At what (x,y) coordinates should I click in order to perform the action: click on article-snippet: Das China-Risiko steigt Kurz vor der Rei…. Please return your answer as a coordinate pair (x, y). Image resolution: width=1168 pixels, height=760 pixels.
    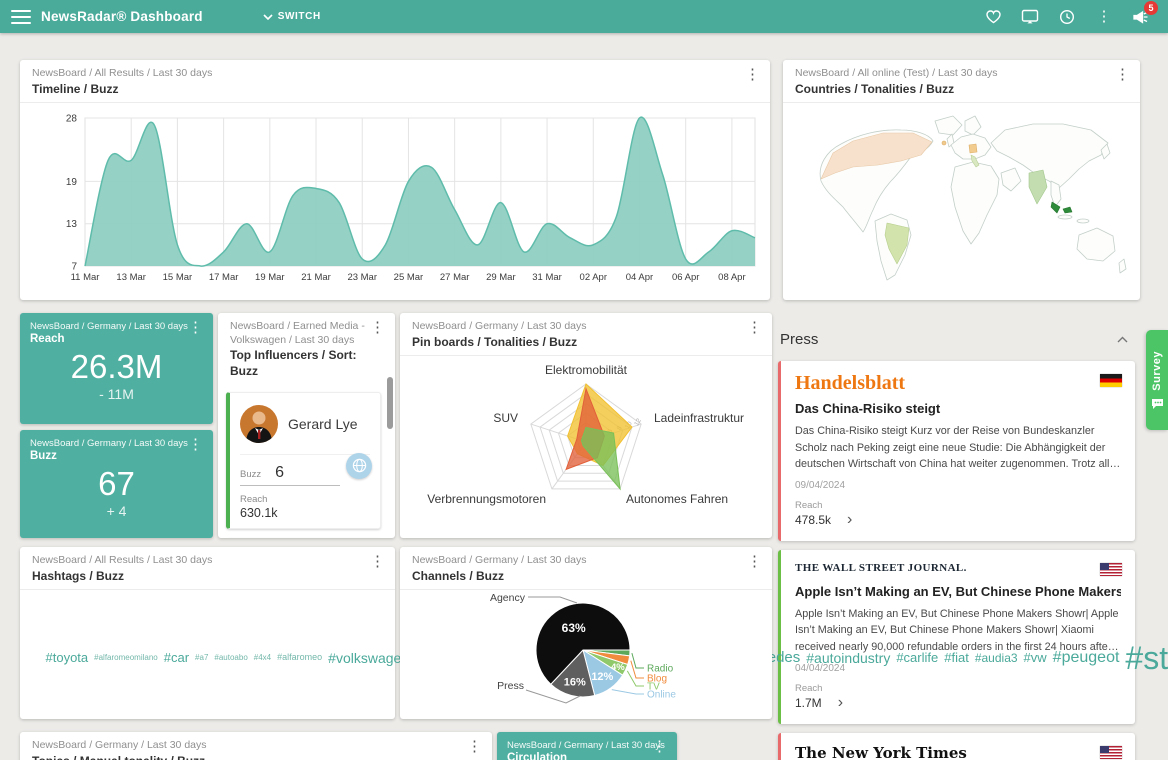
    Looking at the image, I should click on (957, 448).